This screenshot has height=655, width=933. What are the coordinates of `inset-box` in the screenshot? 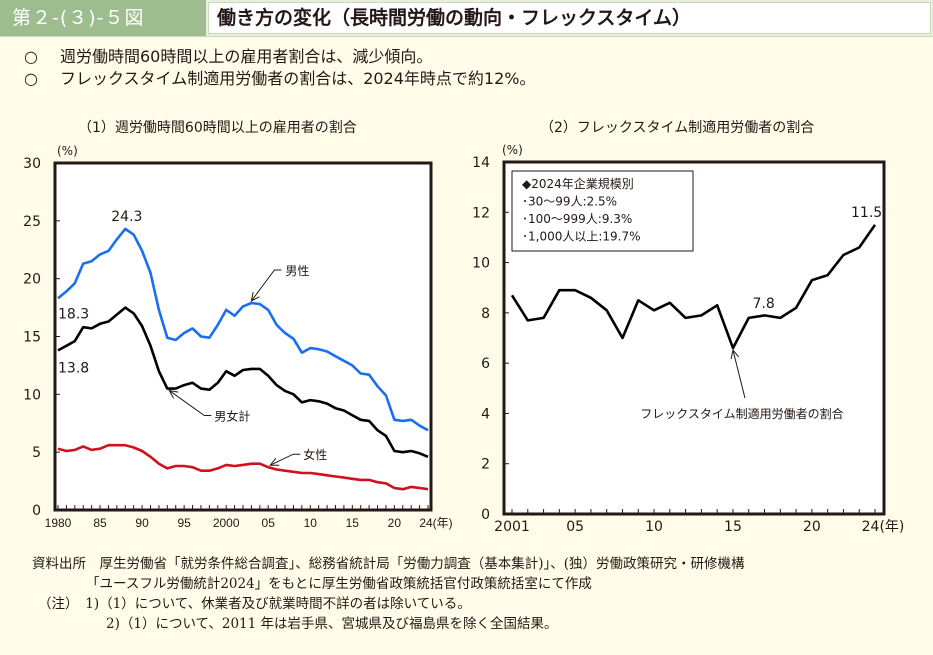 It's located at (602, 211).